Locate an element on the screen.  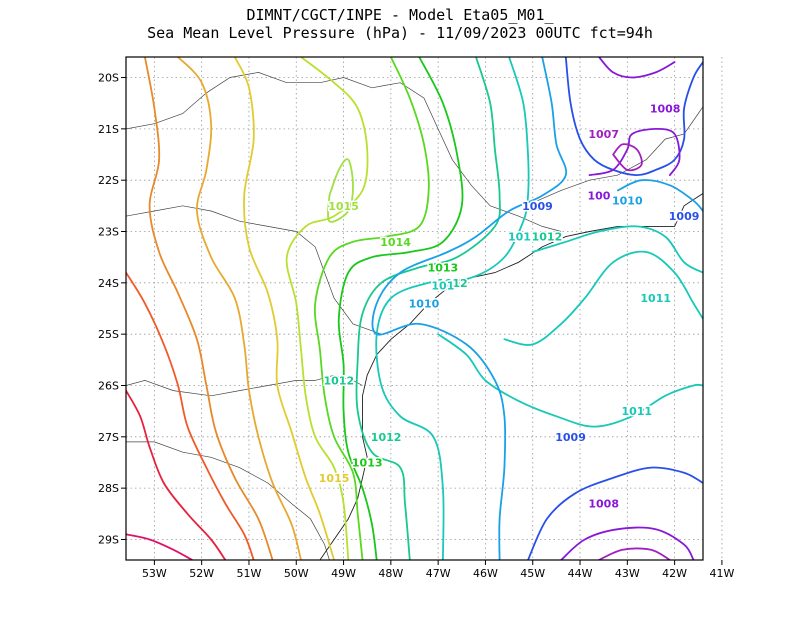
lat-tick-label: 23S is located at coordinates (108, 232).